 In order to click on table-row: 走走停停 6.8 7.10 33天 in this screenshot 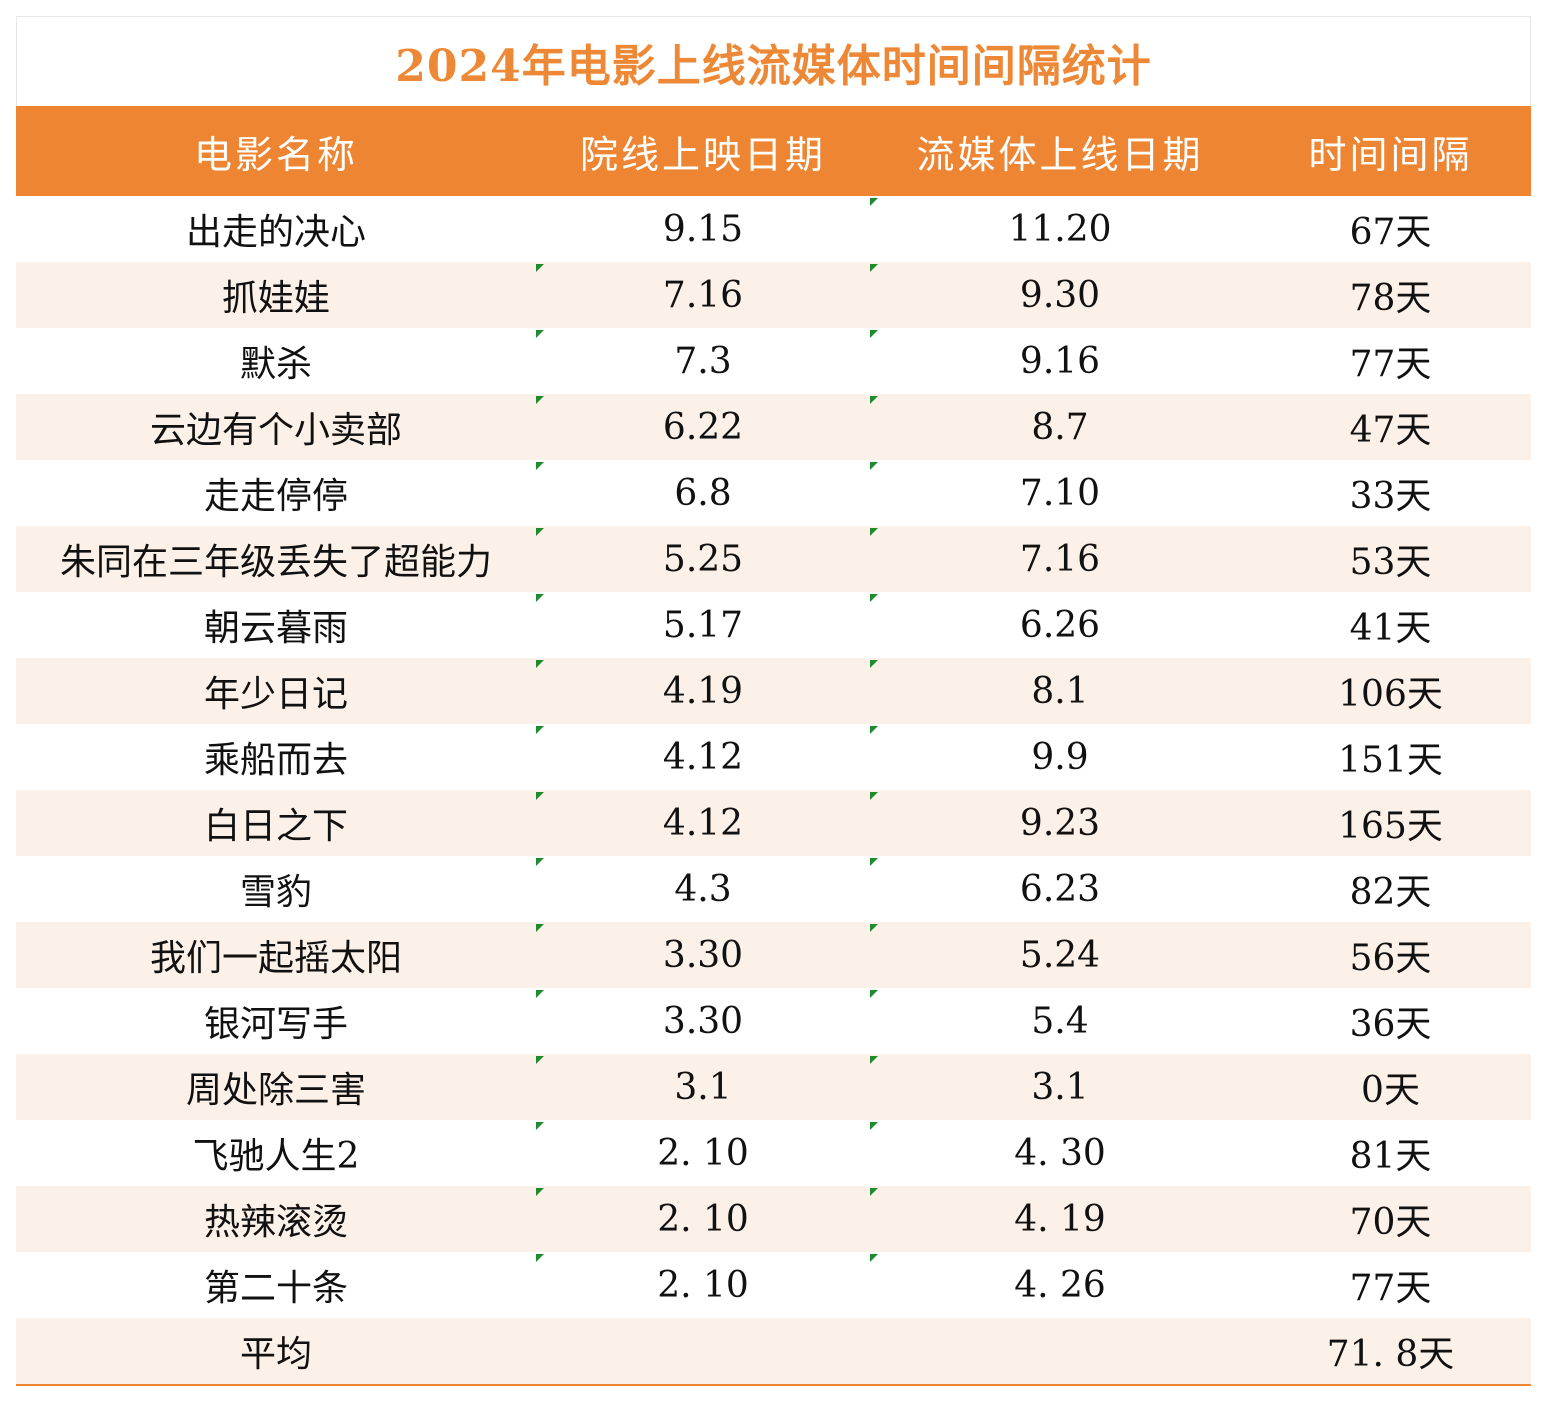, I will do `click(773, 493)`.